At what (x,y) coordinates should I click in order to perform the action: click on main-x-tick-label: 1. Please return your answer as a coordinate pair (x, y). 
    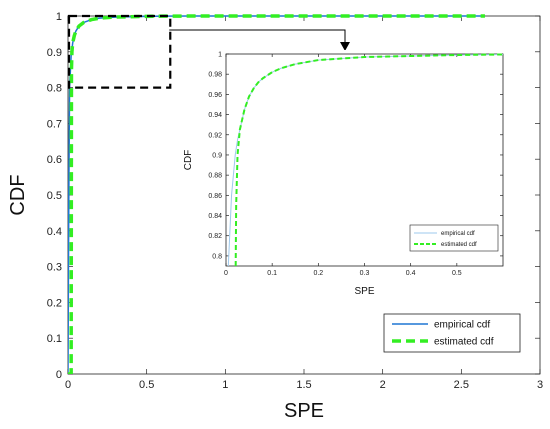
    Looking at the image, I should click on (225, 385).